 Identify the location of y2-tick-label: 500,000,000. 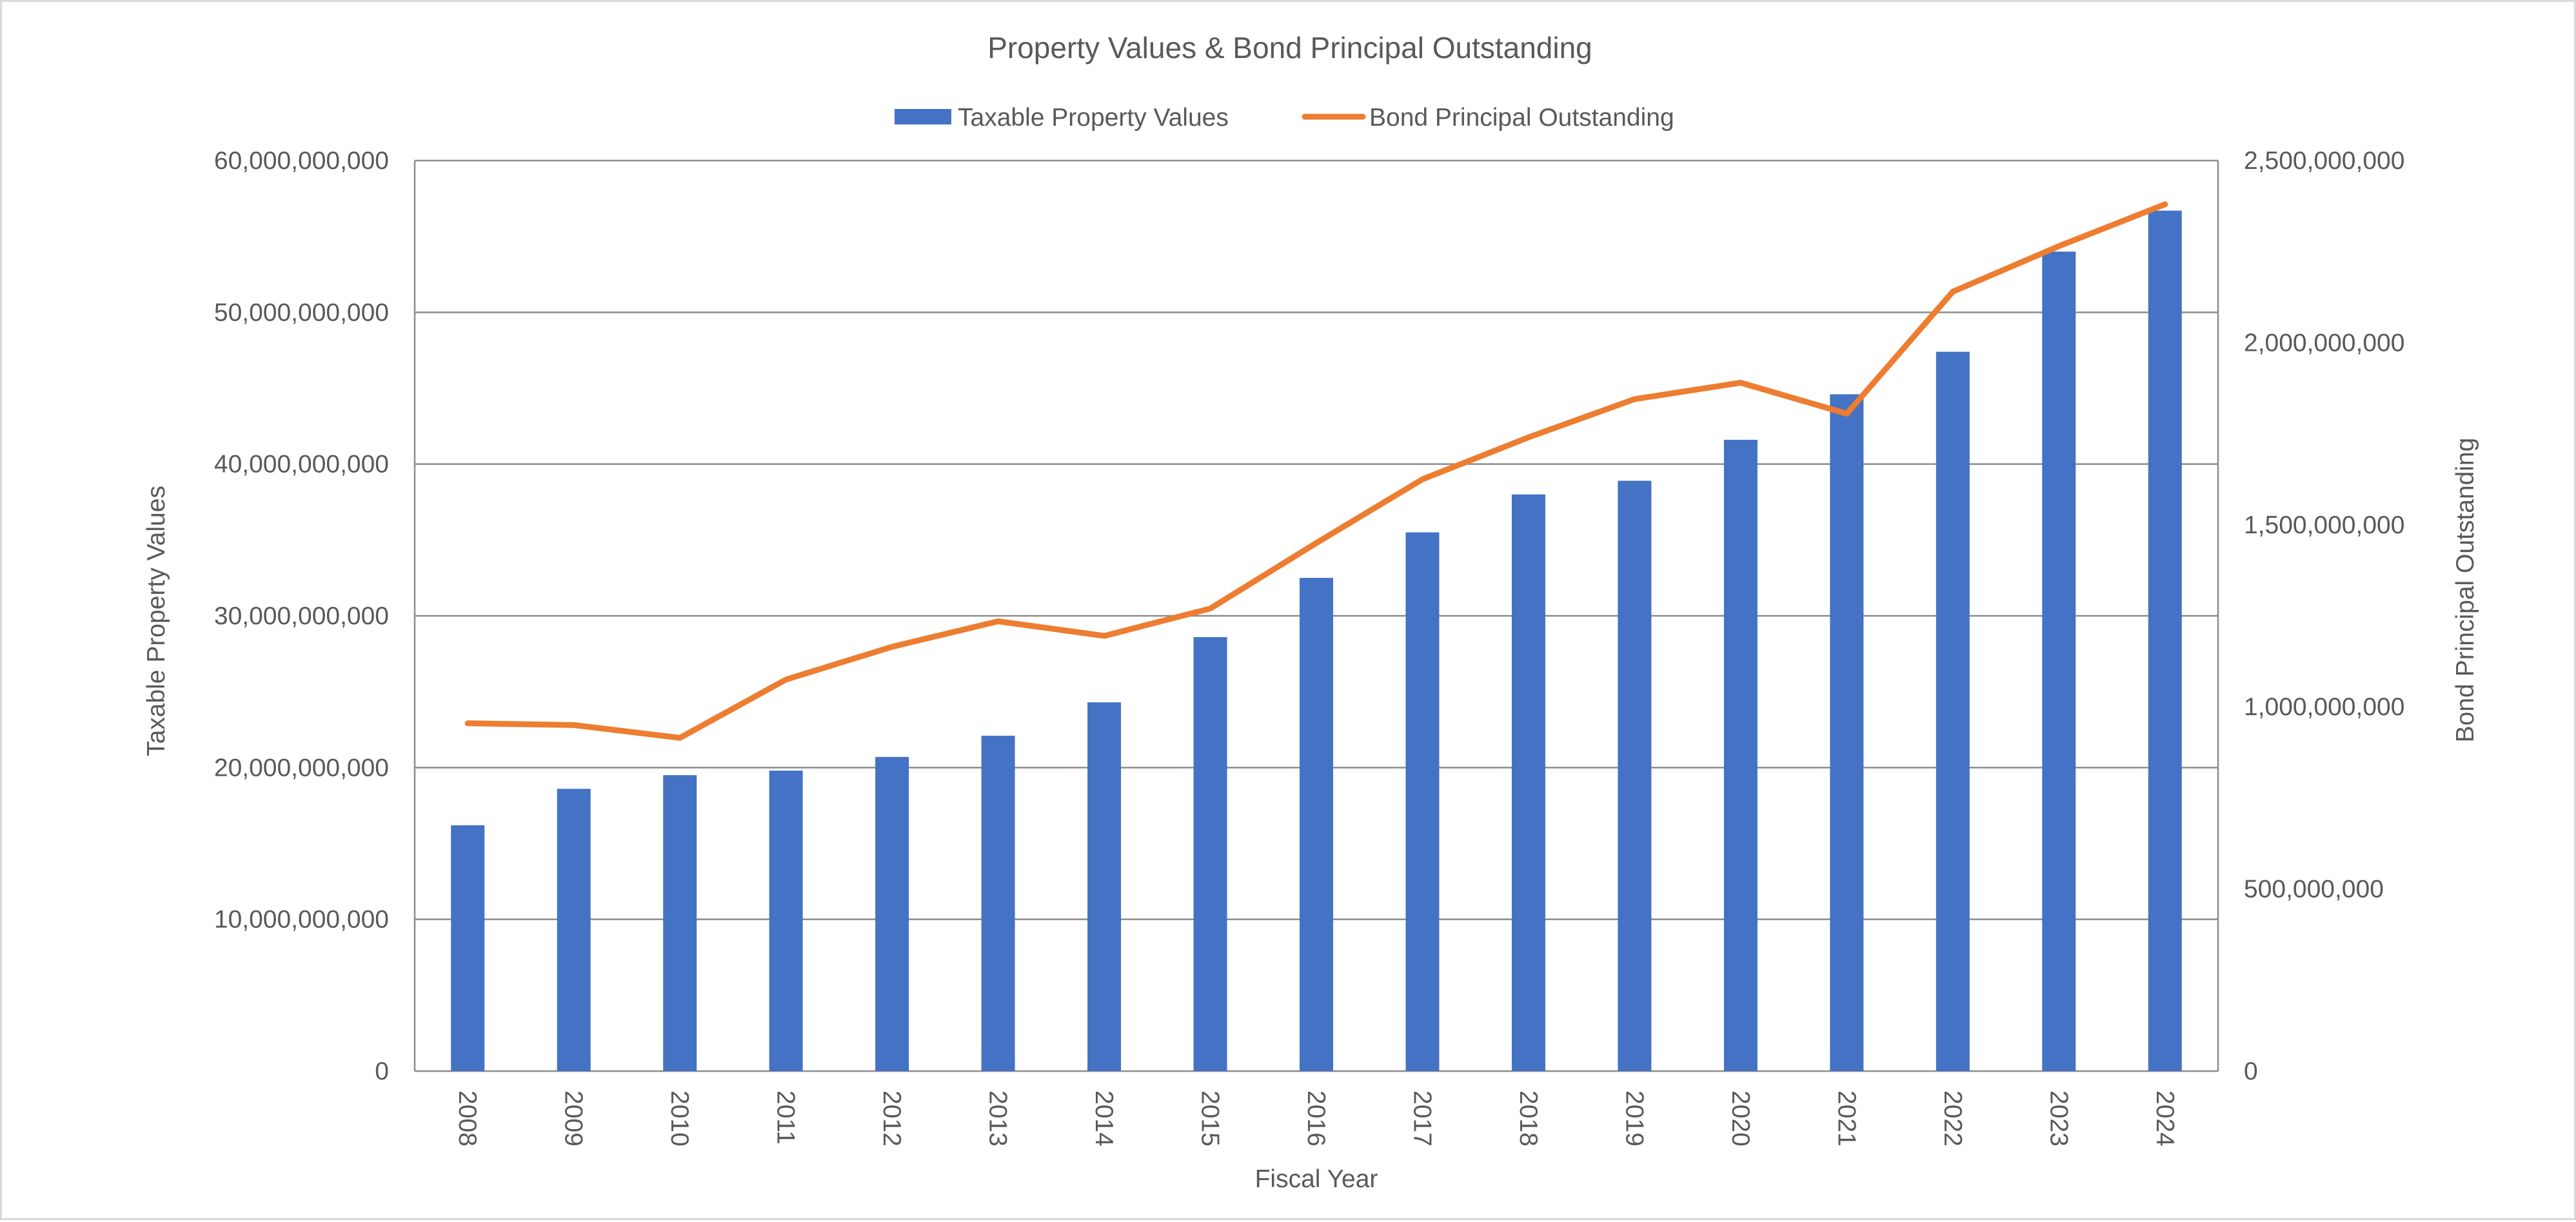
(2314, 890).